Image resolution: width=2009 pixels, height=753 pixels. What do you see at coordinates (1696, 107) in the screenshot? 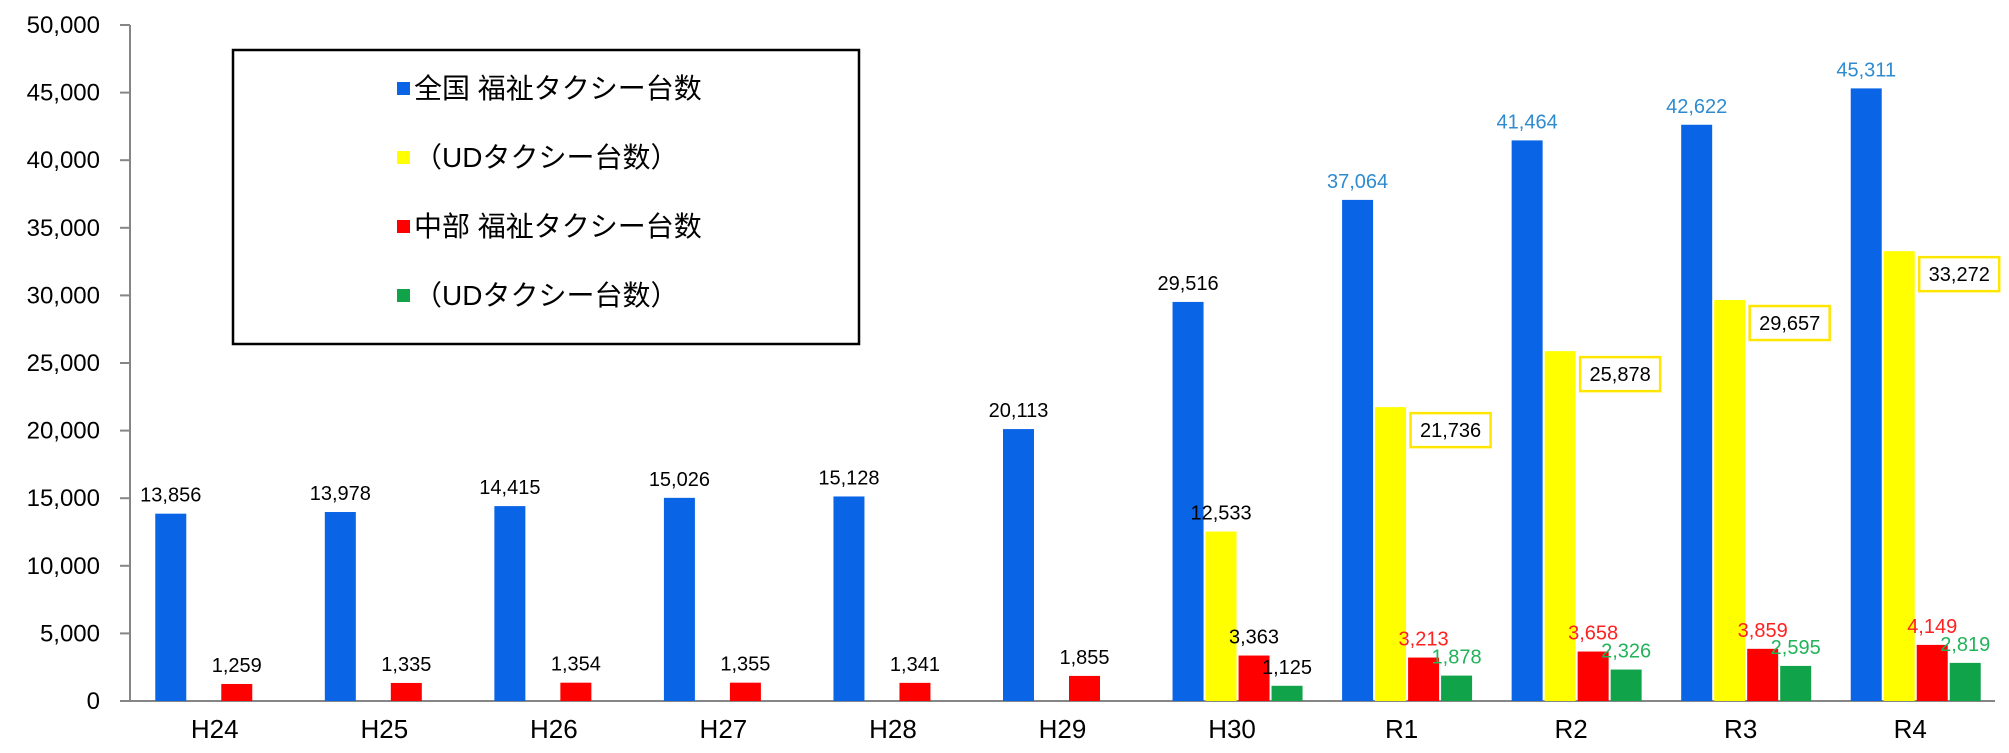
I see `data-label: 42,622` at bounding box center [1696, 107].